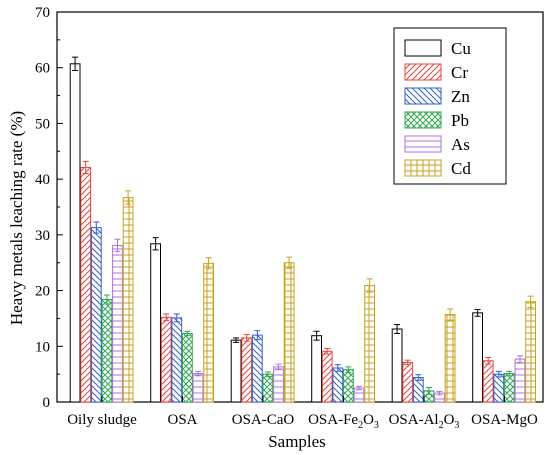 Image resolution: width=550 pixels, height=455 pixels. What do you see at coordinates (423, 120) in the screenshot?
I see `legend-swatch-pb` at bounding box center [423, 120].